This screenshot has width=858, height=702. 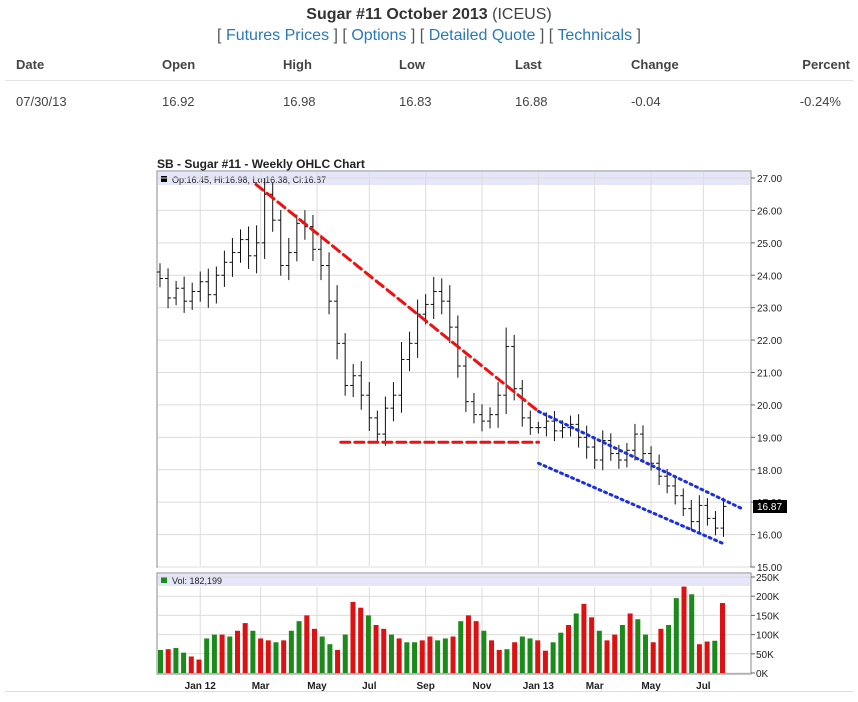 I want to click on channel-top-line, so click(x=640, y=460).